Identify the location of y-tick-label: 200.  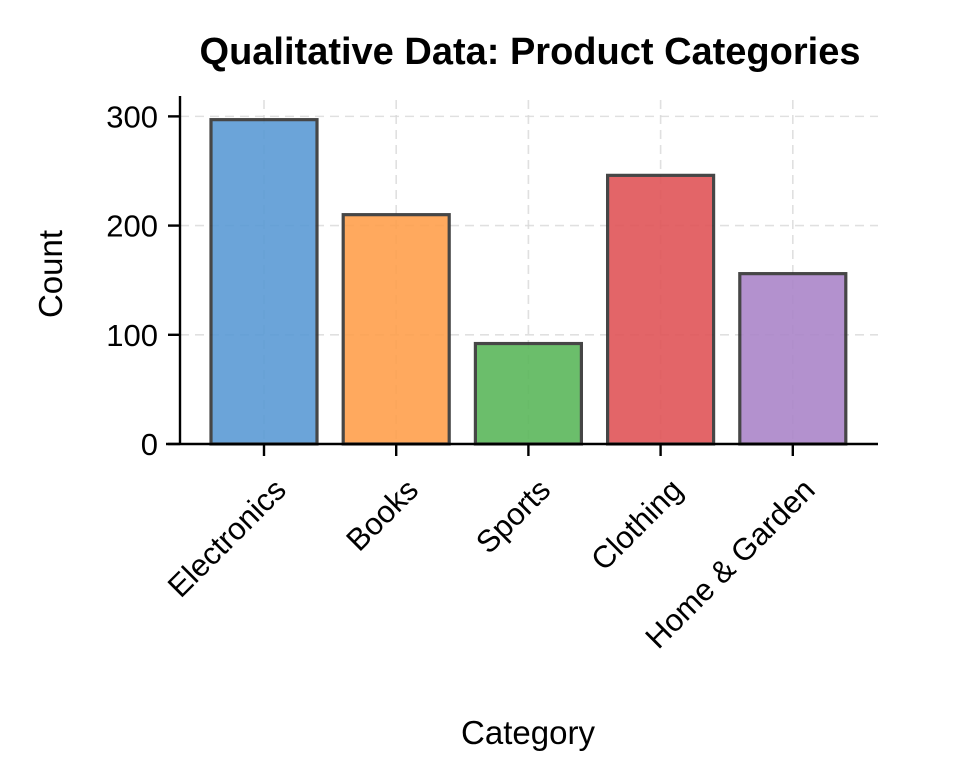
(132, 226).